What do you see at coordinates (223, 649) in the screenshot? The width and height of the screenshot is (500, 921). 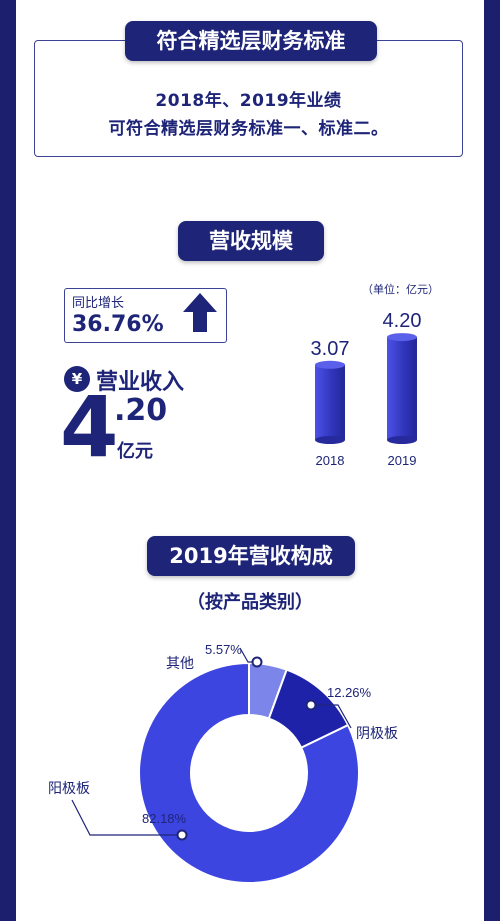 I see `slice-value-label: 5.57%` at bounding box center [223, 649].